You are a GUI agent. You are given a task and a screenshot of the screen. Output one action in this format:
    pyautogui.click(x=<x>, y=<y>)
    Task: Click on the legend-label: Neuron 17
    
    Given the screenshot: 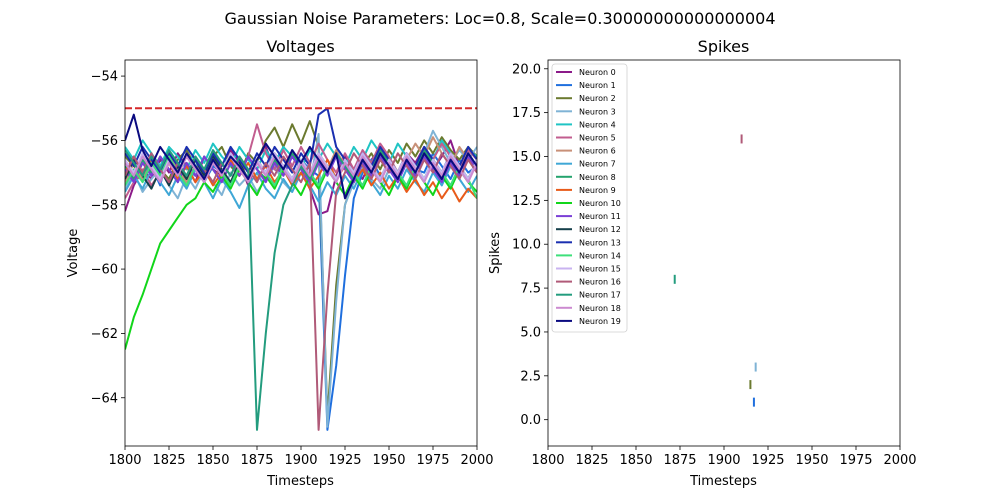 What is the action you would take?
    pyautogui.click(x=600, y=295)
    